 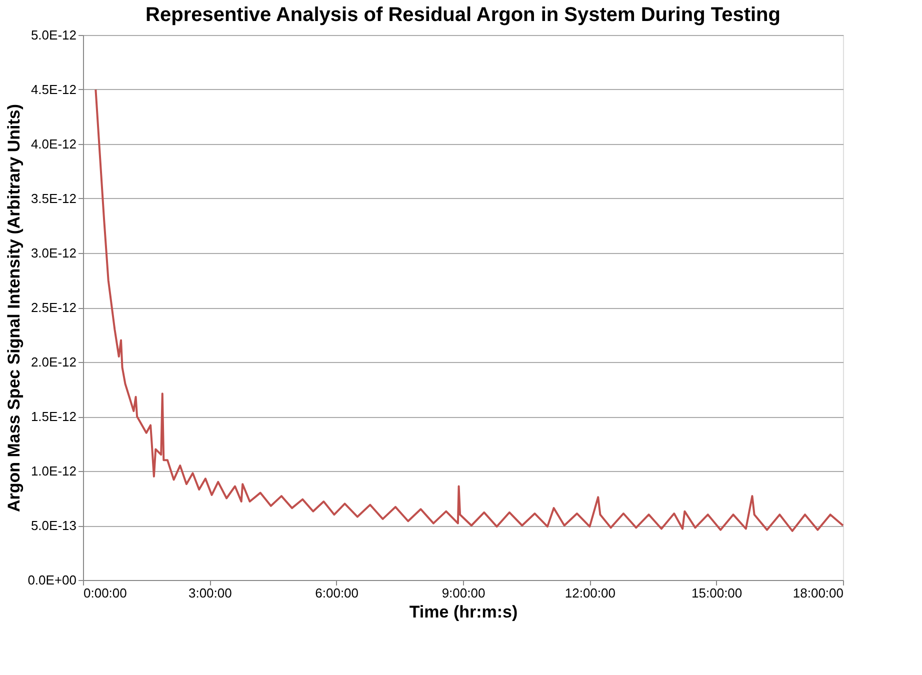 What do you see at coordinates (53, 362) in the screenshot?
I see `y-tick-label: 2.0E-12` at bounding box center [53, 362].